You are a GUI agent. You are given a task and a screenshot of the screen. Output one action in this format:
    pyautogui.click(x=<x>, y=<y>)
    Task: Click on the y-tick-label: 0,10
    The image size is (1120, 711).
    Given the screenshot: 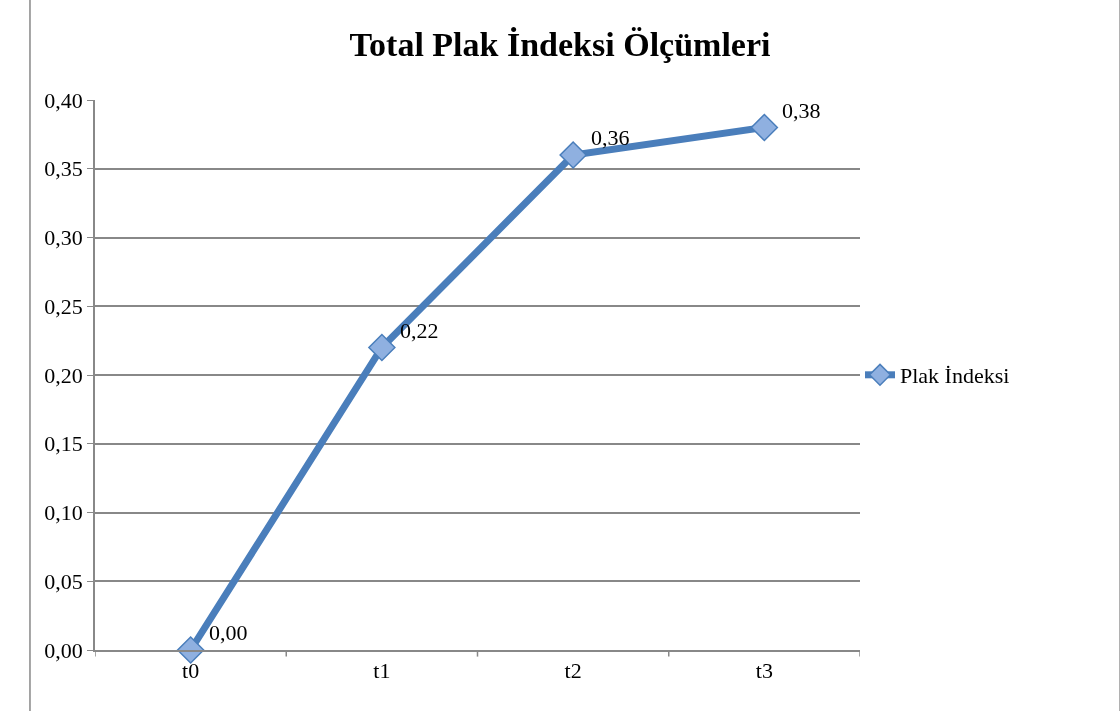 What is the action you would take?
    pyautogui.click(x=63, y=513)
    